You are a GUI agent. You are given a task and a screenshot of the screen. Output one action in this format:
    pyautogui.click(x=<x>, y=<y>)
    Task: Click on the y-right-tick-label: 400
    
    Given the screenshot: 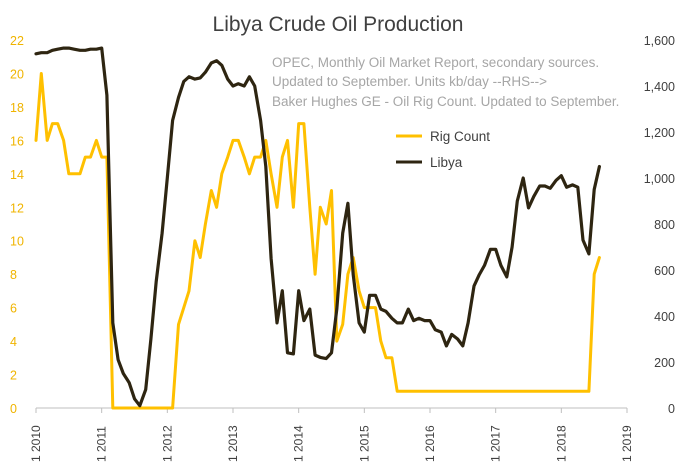 What is the action you would take?
    pyautogui.click(x=664, y=317)
    